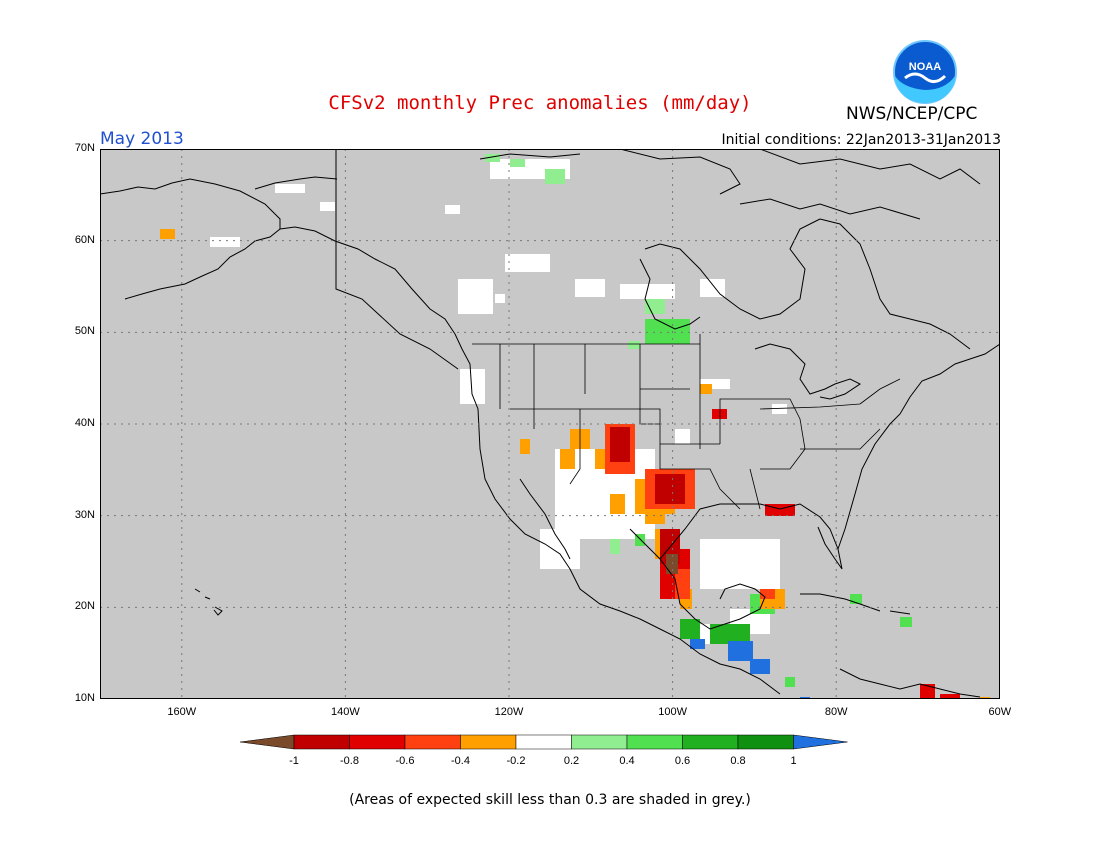 The width and height of the screenshot is (1100, 850). I want to click on legend-label: 0.4, so click(626, 761).